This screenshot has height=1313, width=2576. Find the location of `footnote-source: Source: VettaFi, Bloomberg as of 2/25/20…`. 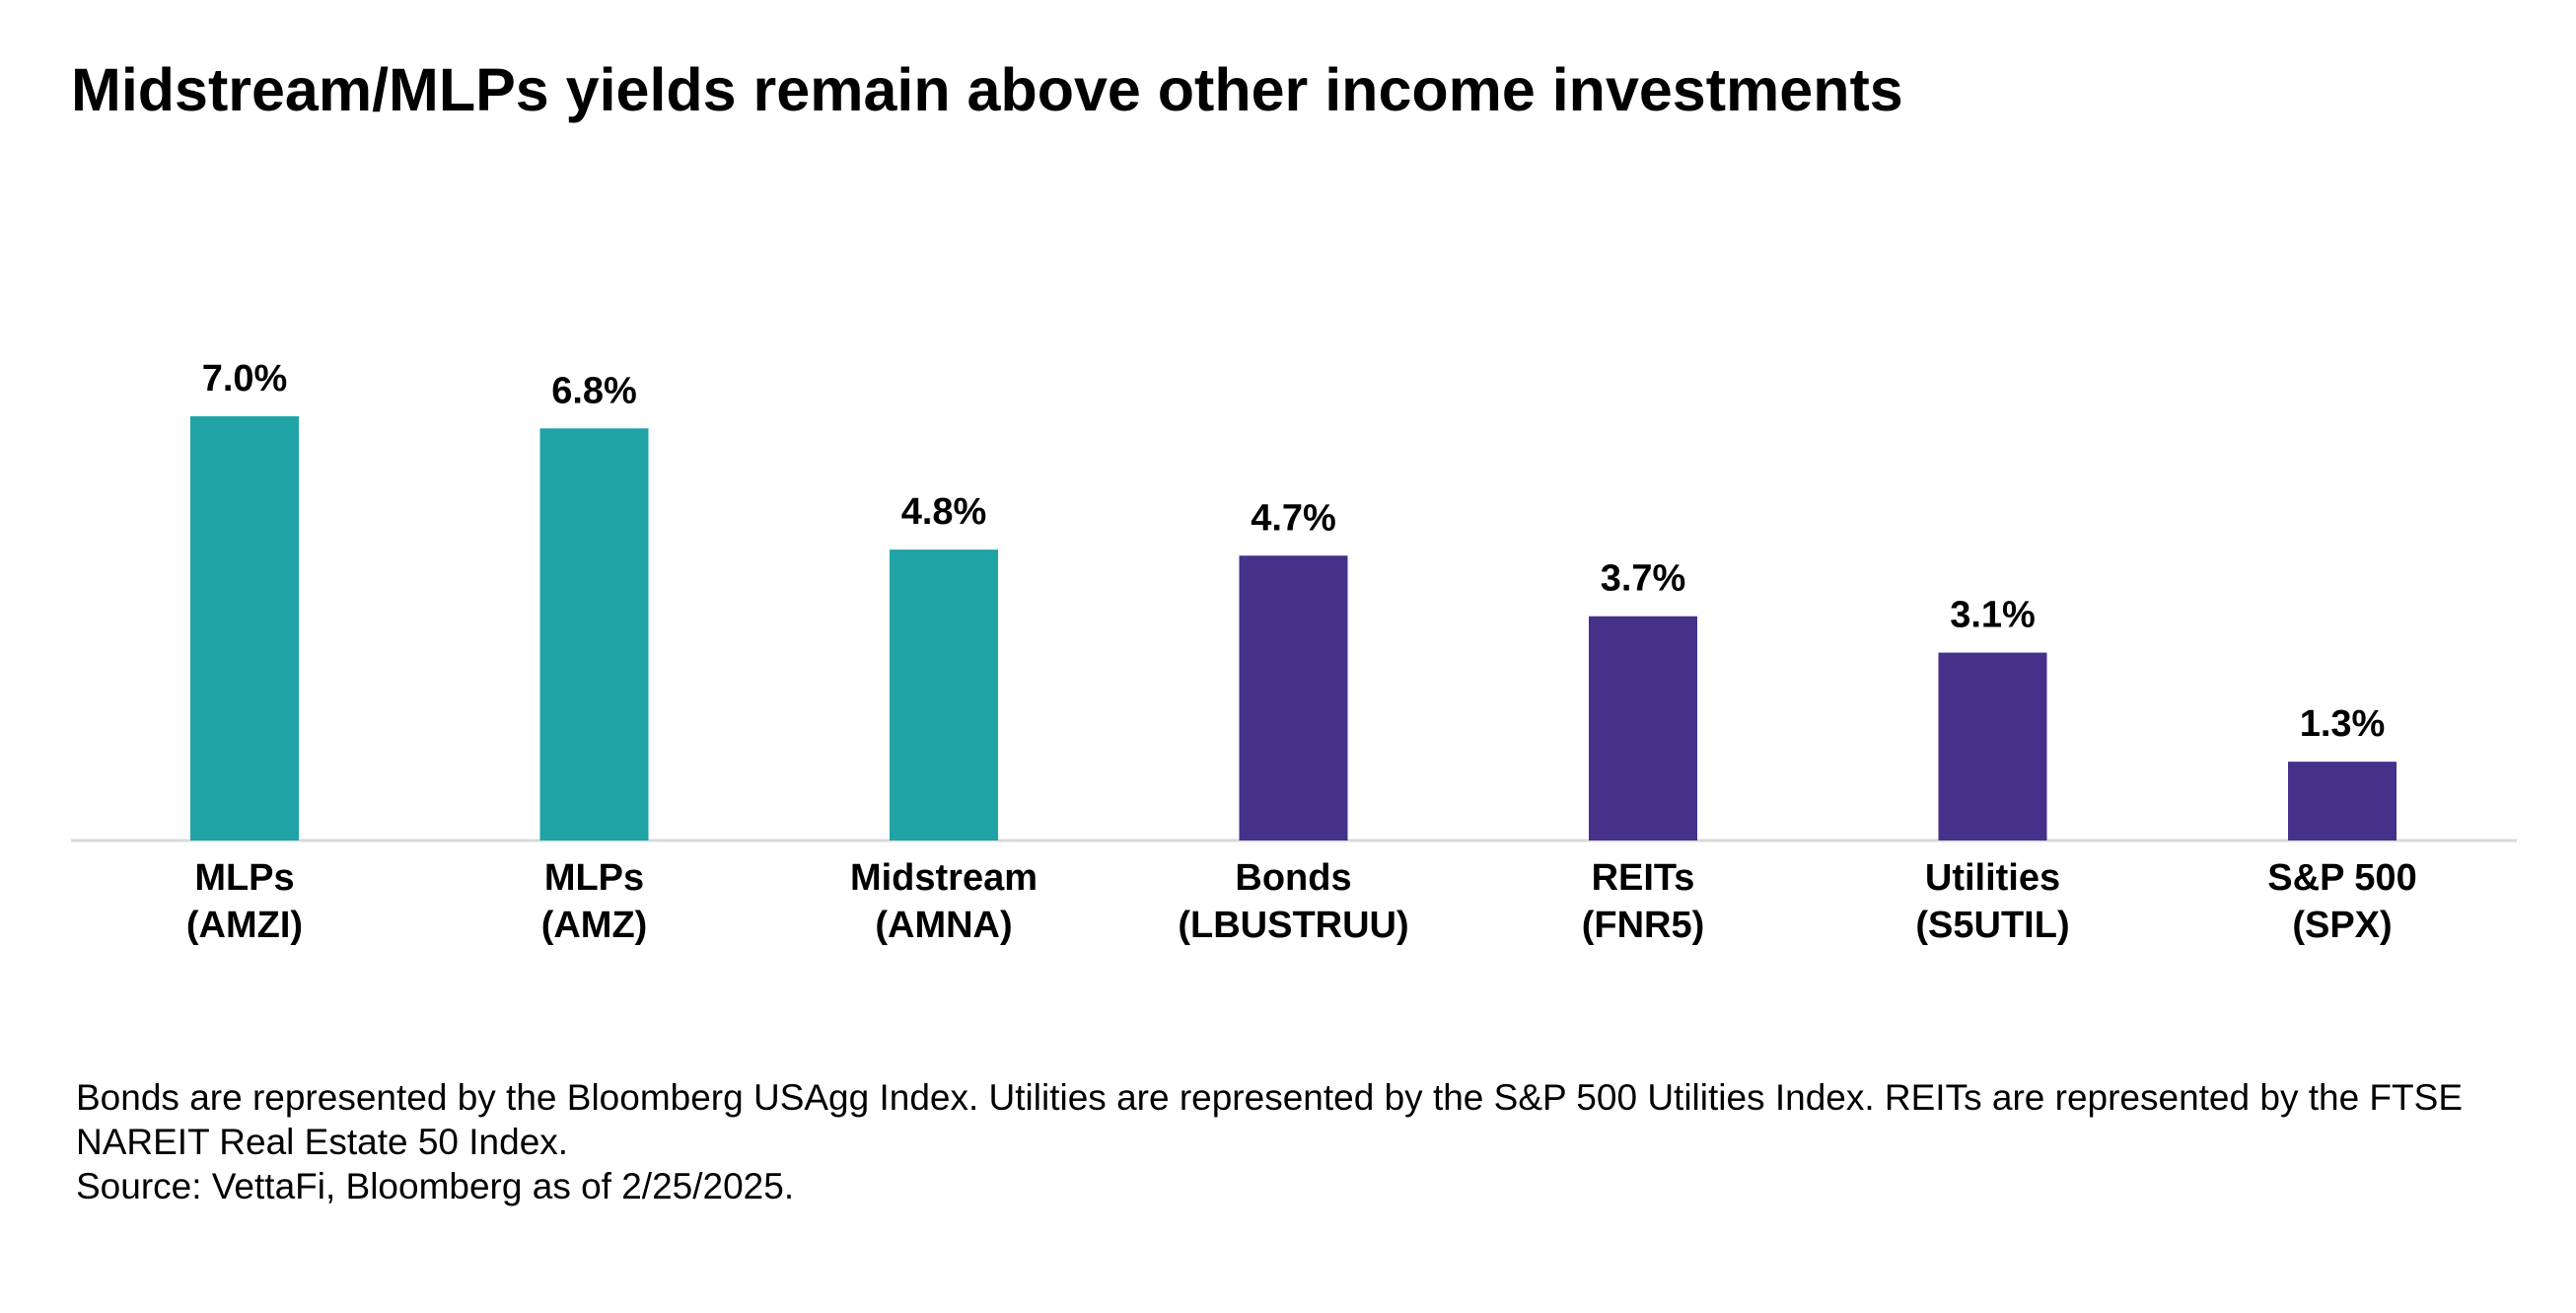

footnote-source: Source: VettaFi, Bloomberg as of 2/25/20… is located at coordinates (435, 1186).